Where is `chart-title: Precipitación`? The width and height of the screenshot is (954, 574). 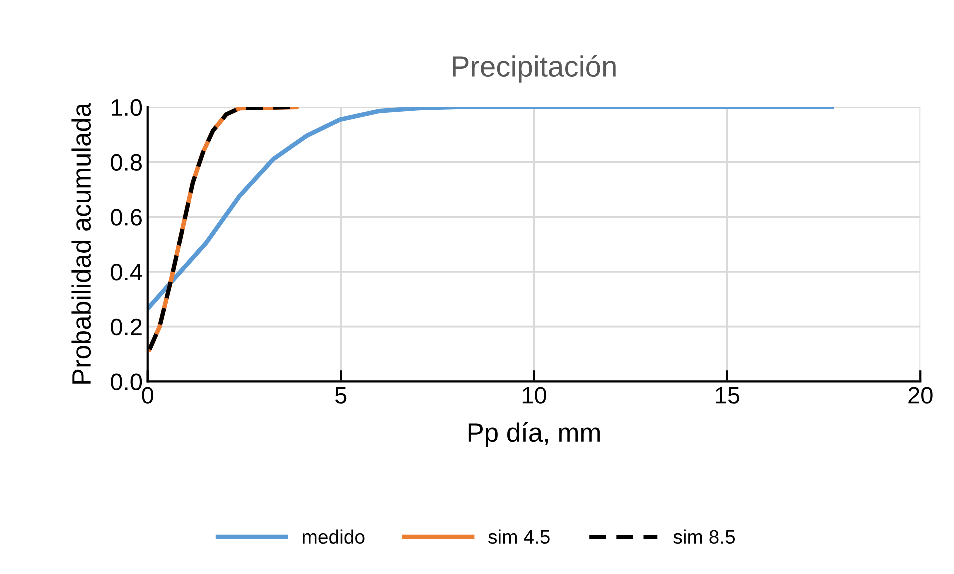
chart-title: Precipitación is located at coordinates (534, 69).